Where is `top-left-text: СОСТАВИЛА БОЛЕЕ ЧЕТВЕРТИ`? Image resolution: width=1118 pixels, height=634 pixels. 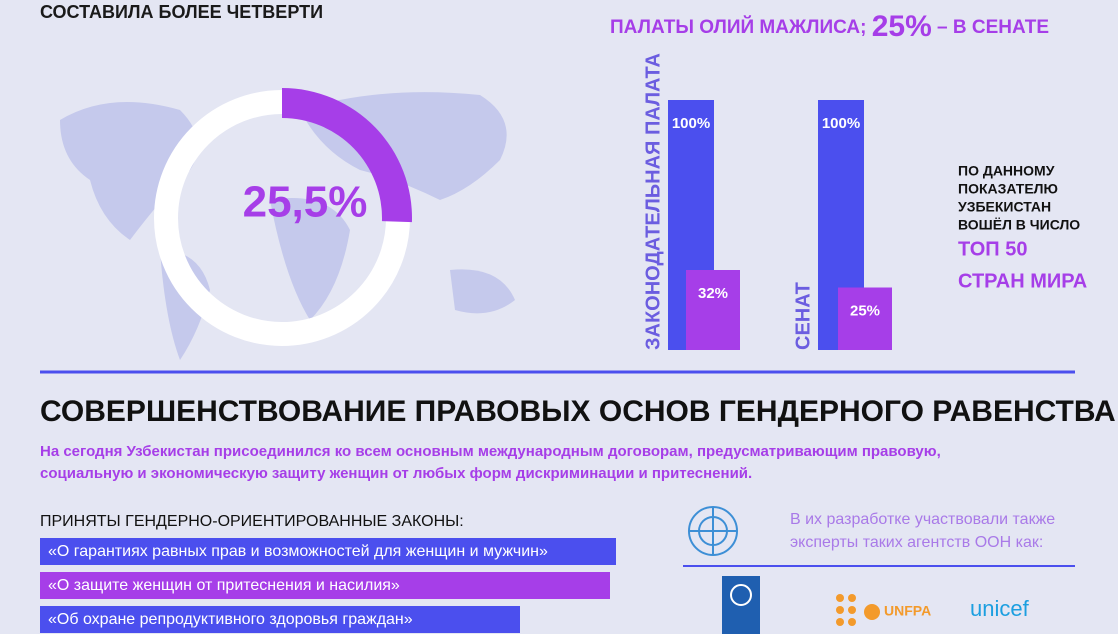
top-left-text: СОСТАВИЛА БОЛЕЕ ЧЕТВЕРТИ is located at coordinates (181, 12).